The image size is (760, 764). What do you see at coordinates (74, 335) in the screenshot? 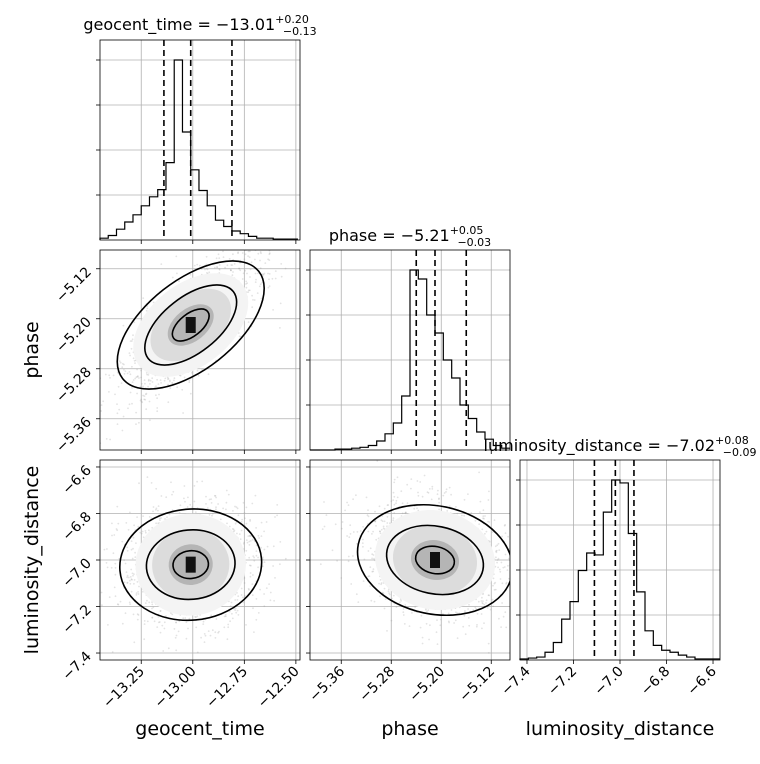
I see `y-tick-label: −5.20` at bounding box center [74, 335].